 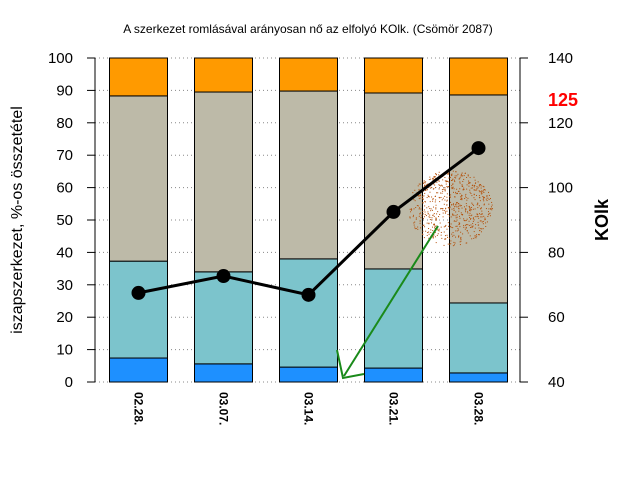 I want to click on bar-segment-teal, so click(x=393, y=318).